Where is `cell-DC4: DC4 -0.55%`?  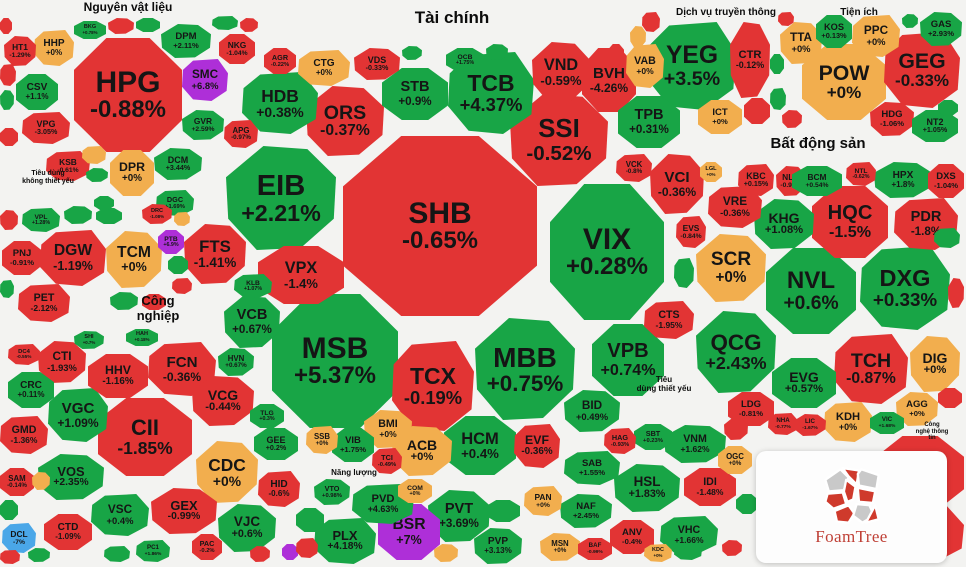 cell-DC4: DC4 -0.55% is located at coordinates (24, 354).